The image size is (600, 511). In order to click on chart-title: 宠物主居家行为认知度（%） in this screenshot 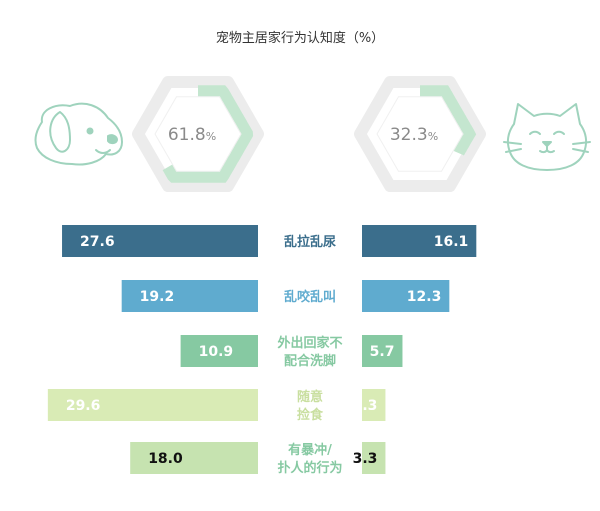, I will do `click(300, 38)`.